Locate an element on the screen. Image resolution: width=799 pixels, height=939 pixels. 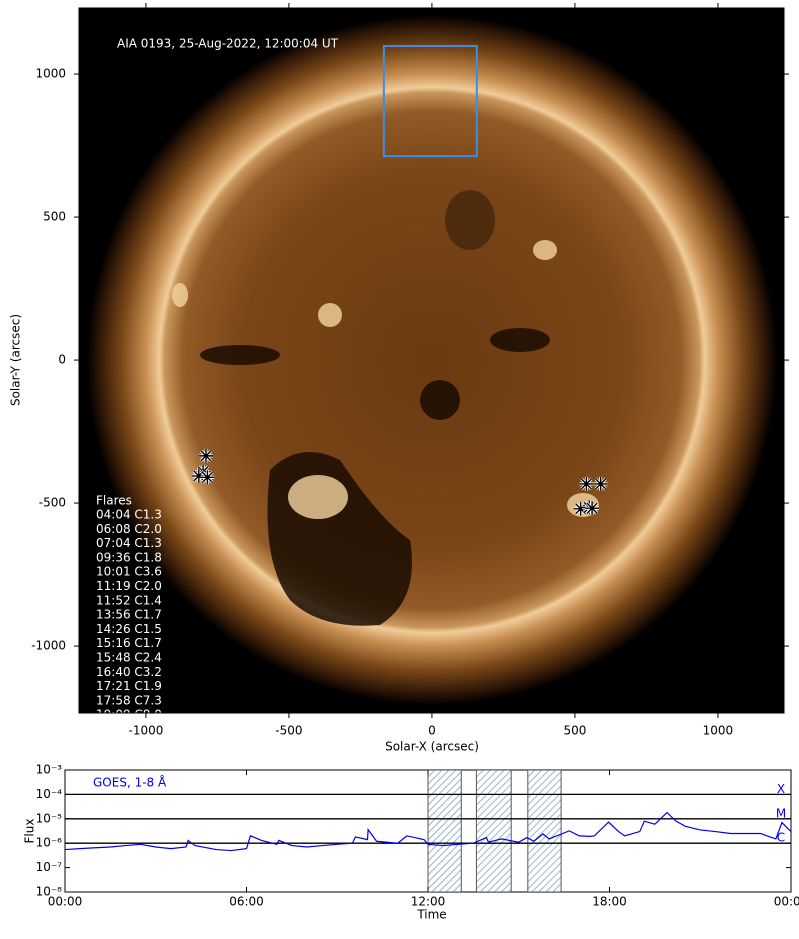
image-title: AIA 0193, 25-Aug-2022, 12:00:04 UT is located at coordinates (228, 44).